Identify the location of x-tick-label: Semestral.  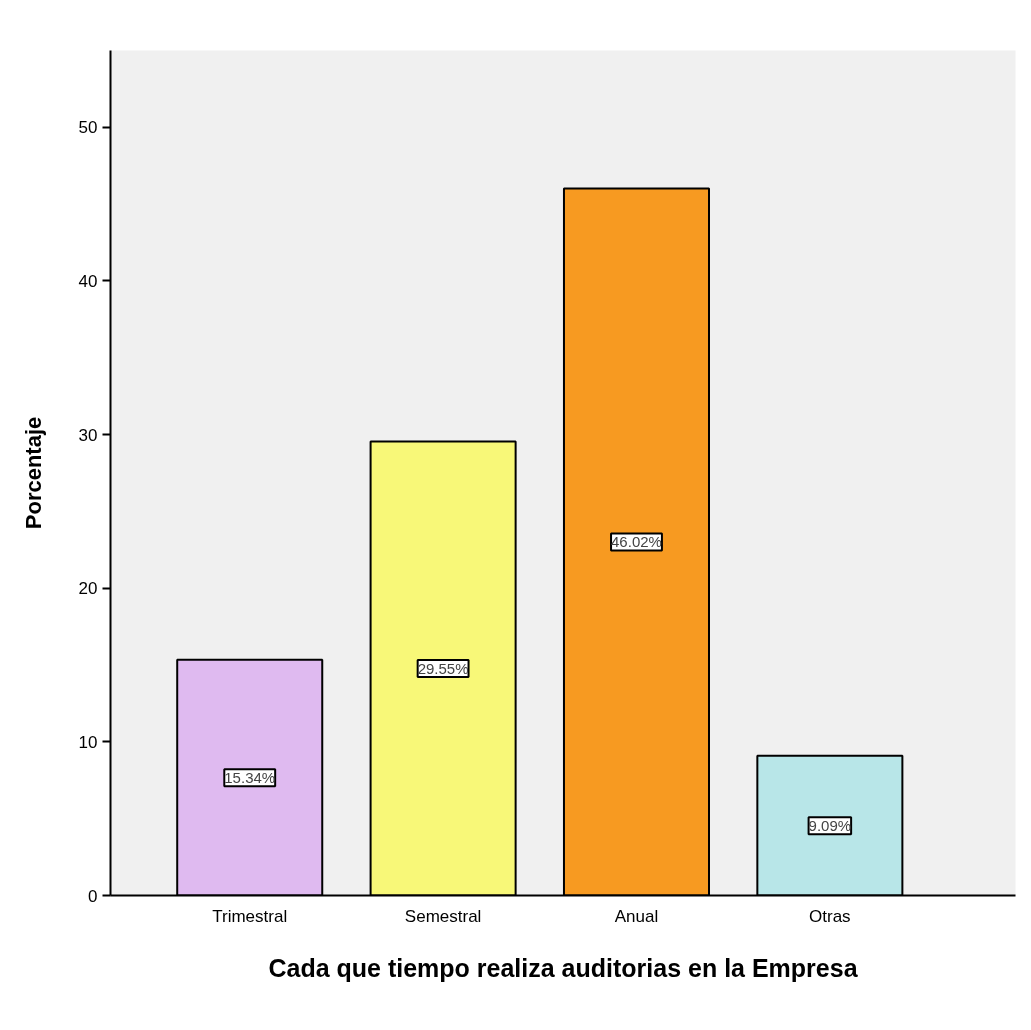
(443, 916).